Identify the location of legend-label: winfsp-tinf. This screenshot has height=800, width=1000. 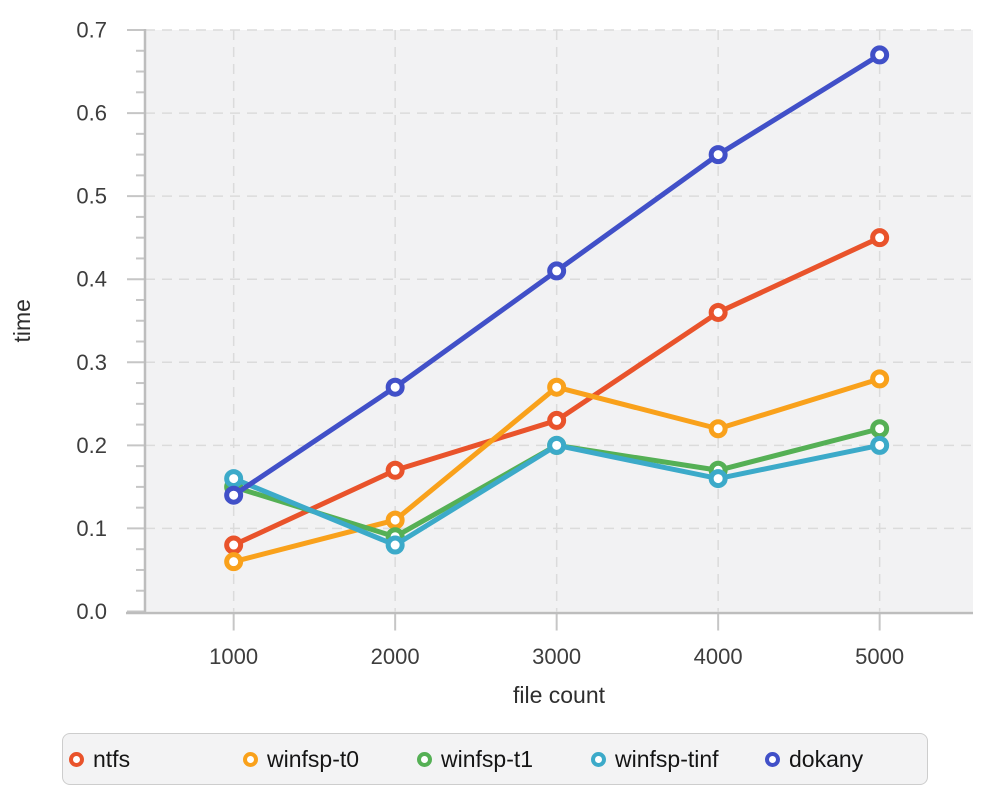
(667, 758).